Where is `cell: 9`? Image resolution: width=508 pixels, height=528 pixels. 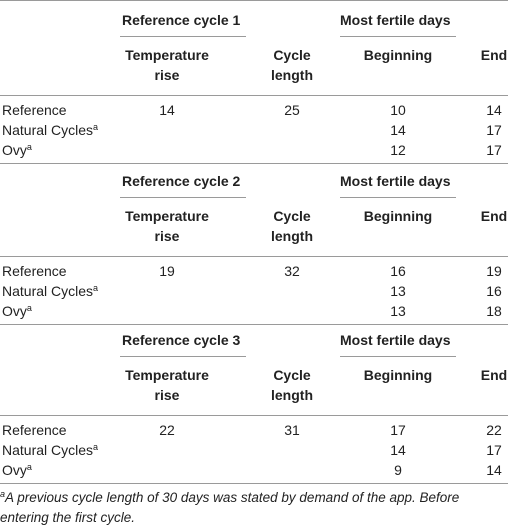
cell: 9 is located at coordinates (398, 470).